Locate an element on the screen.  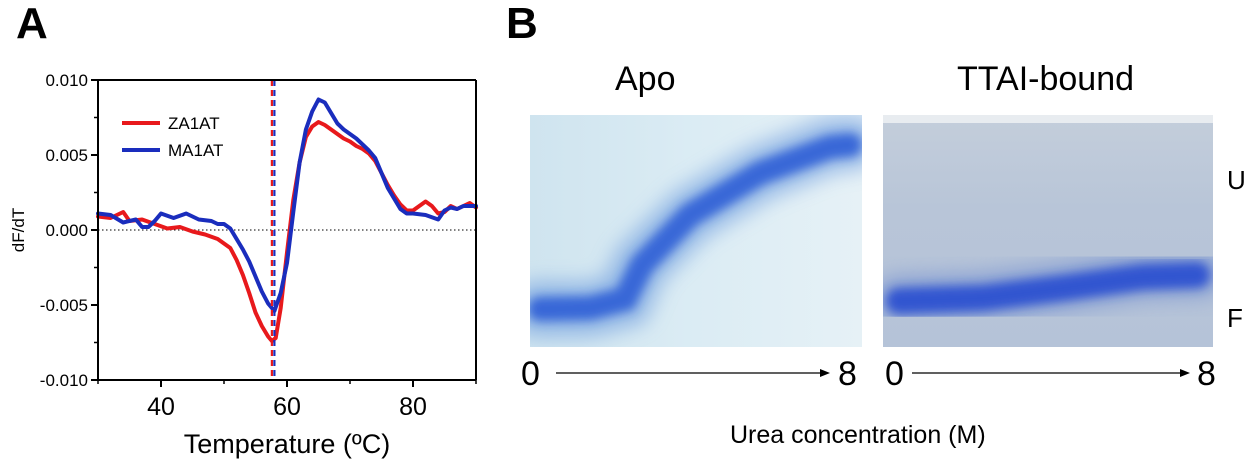
series-line-ma1at is located at coordinates (287, 205).